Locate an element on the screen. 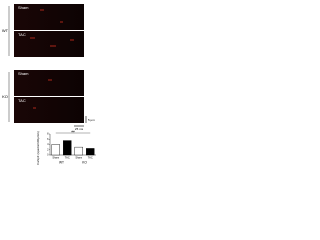  scale-label: 25 ms is located at coordinates (79, 129).